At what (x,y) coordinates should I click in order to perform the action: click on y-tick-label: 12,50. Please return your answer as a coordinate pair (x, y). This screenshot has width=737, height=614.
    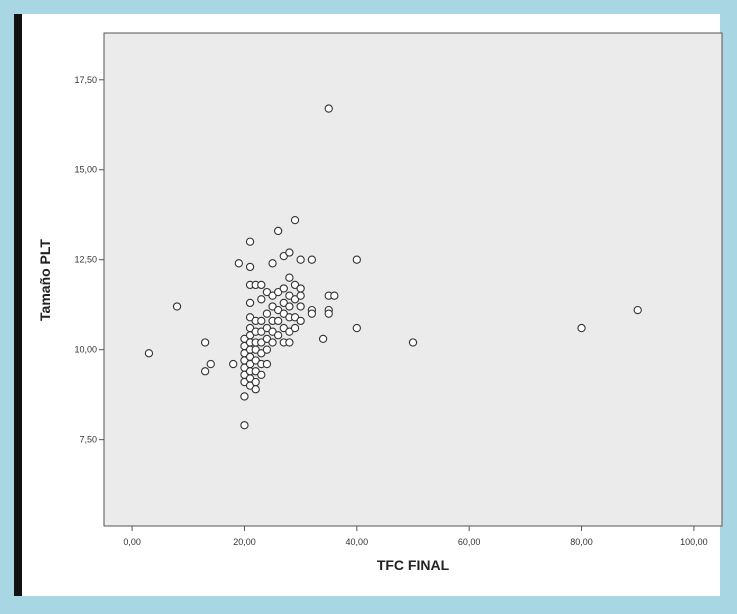
    Looking at the image, I should click on (85, 260).